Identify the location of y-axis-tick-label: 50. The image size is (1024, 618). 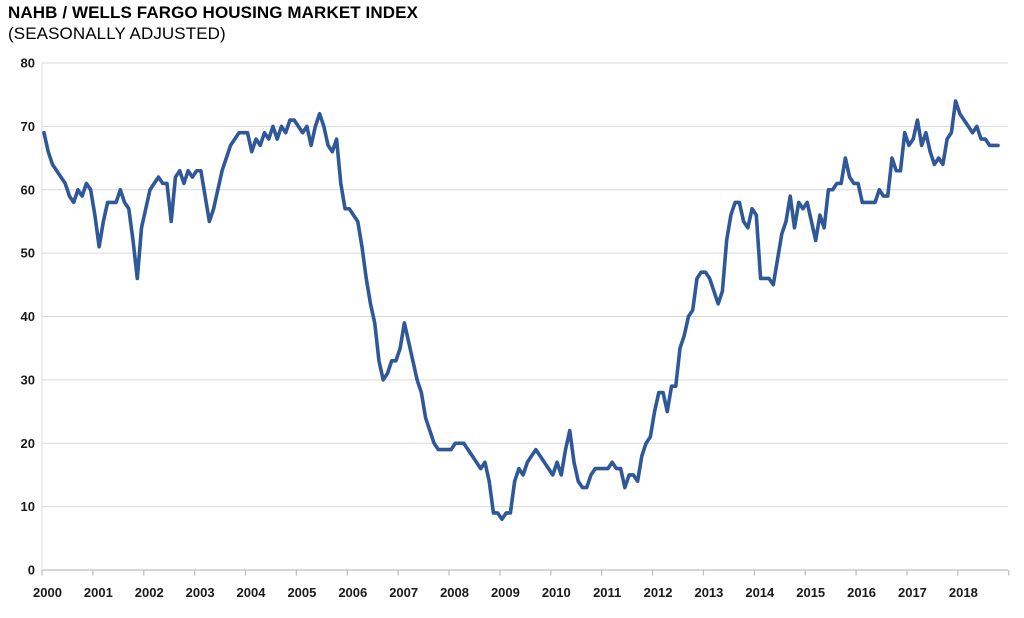
(28, 253).